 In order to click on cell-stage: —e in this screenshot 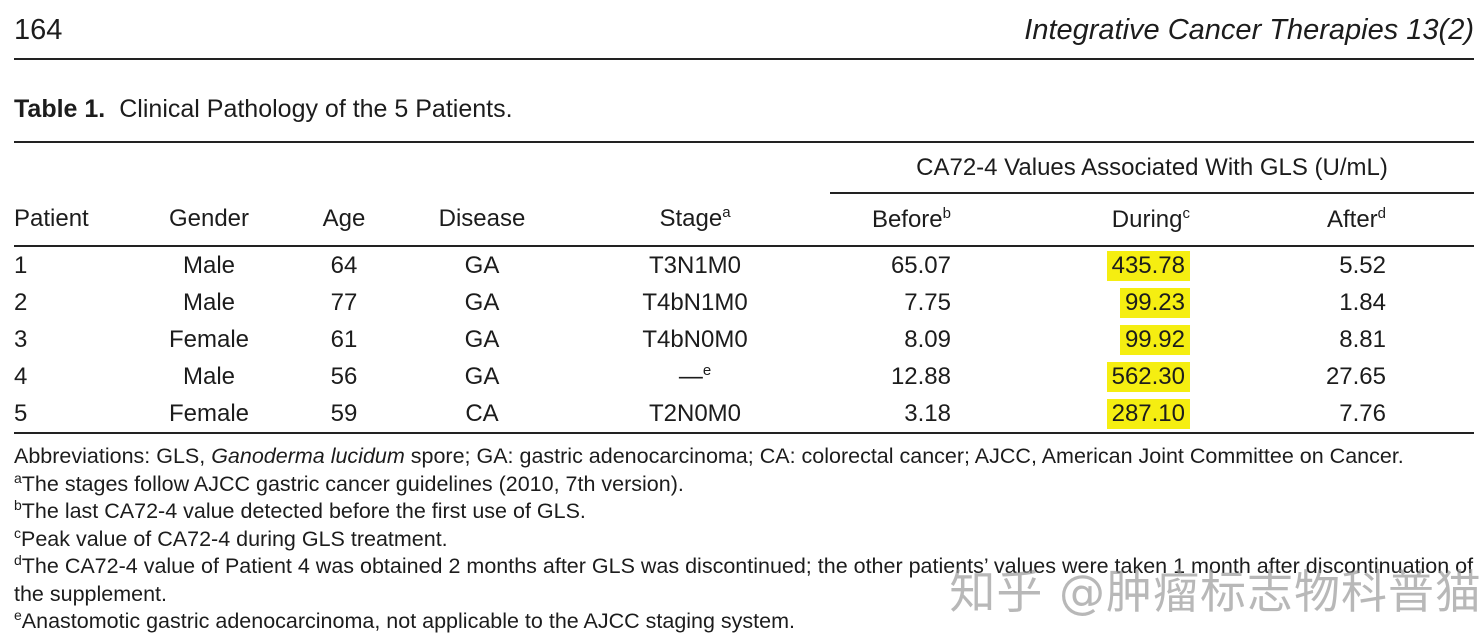, I will do `click(695, 376)`.